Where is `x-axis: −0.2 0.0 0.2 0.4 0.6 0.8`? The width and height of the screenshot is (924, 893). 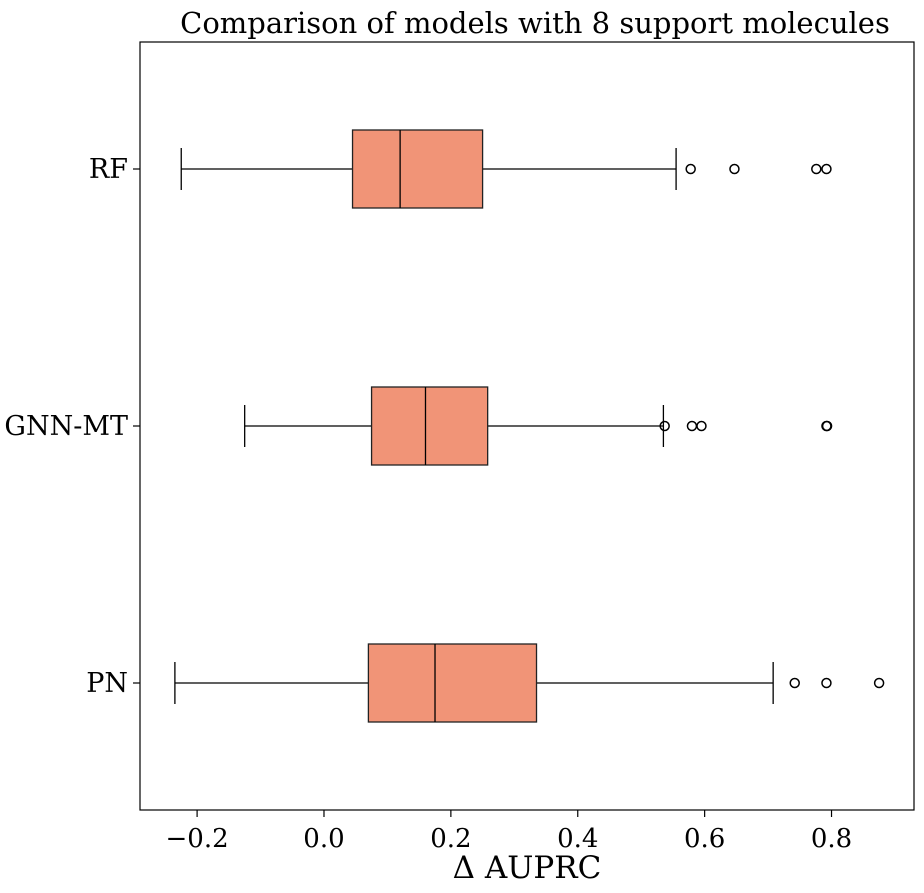 x-axis: −0.2 0.0 0.2 0.4 0.6 0.8 is located at coordinates (509, 832).